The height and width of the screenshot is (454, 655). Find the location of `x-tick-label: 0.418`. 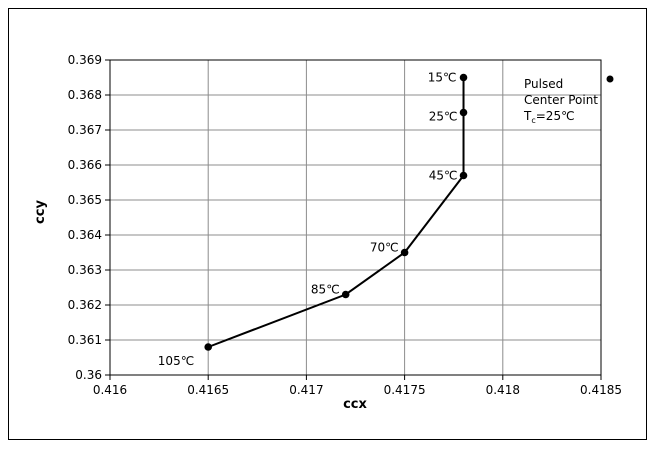

x-tick-label: 0.418 is located at coordinates (503, 390).